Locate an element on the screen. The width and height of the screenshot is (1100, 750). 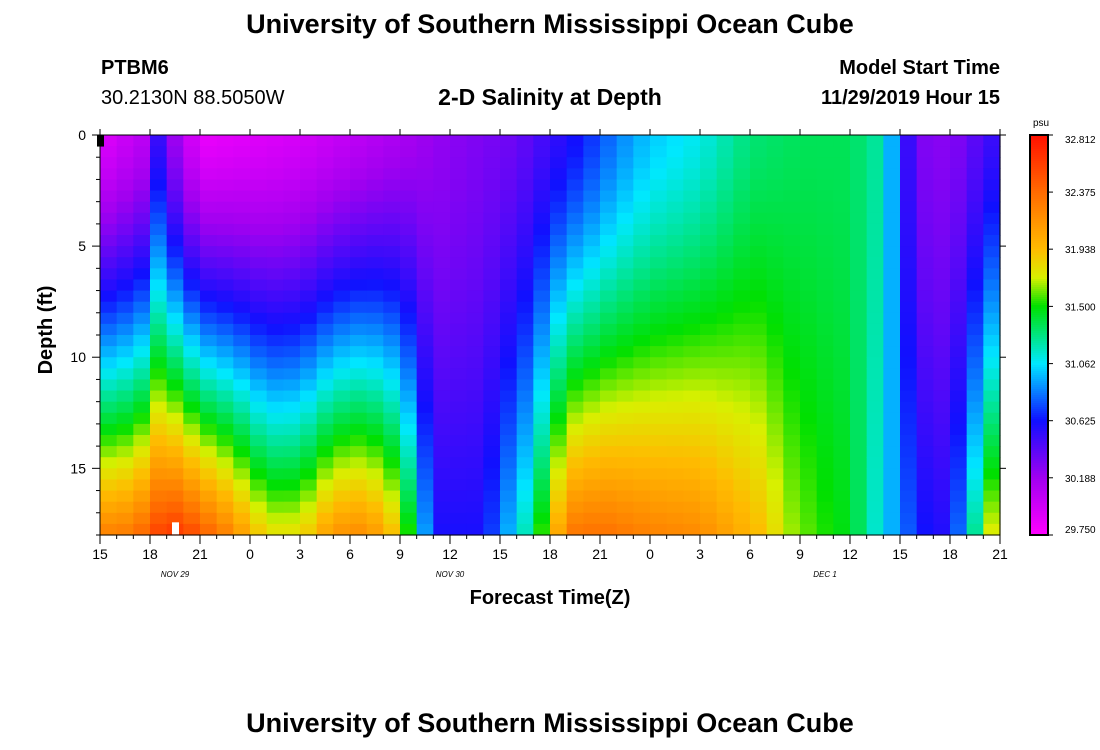
x-tick-label: 9 is located at coordinates (800, 554).